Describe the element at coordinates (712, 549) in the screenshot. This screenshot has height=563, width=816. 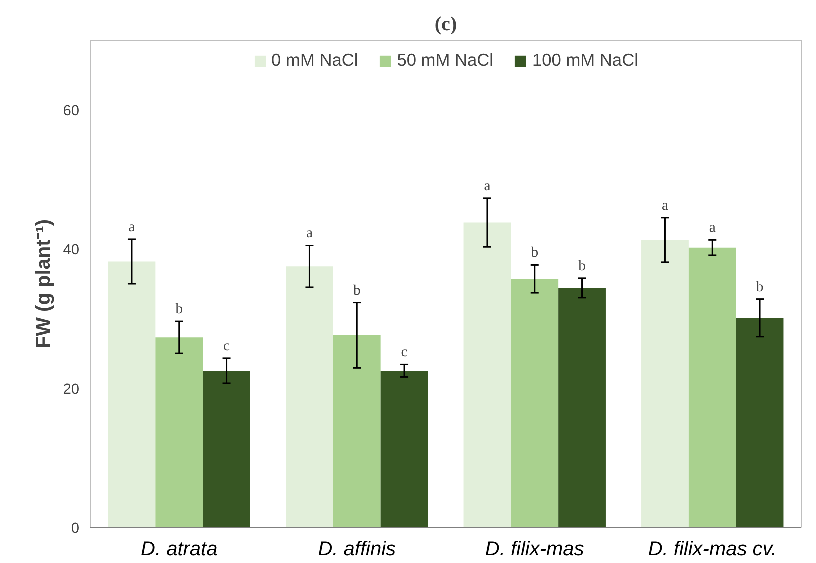
I see `x-tick-label: D. filix-mas cv.` at that location.